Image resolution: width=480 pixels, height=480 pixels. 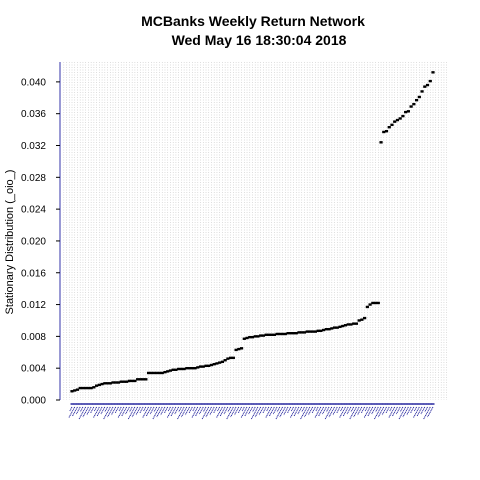 I want to click on x-tick-layer, so click(x=251, y=411).